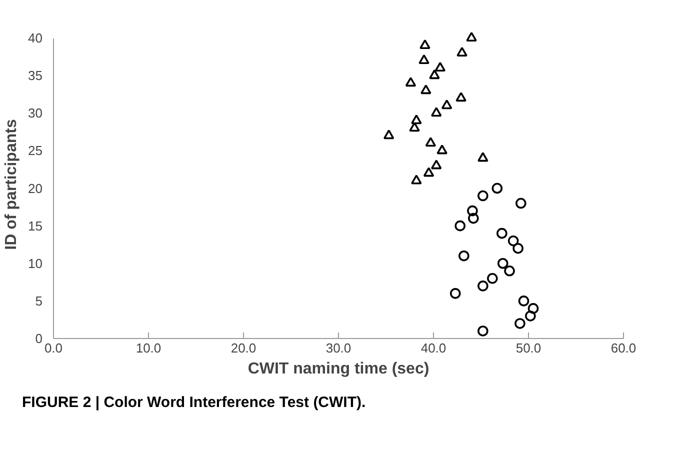  I want to click on x-axis-title: CWIT naming time (sec), so click(339, 369).